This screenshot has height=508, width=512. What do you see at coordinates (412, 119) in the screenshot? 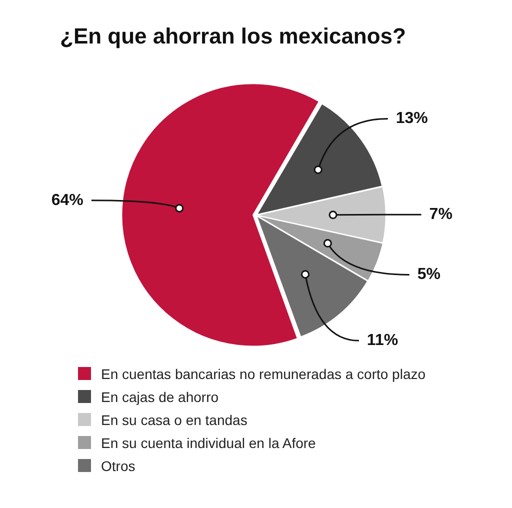
I see `data-label: 13%` at bounding box center [412, 119].